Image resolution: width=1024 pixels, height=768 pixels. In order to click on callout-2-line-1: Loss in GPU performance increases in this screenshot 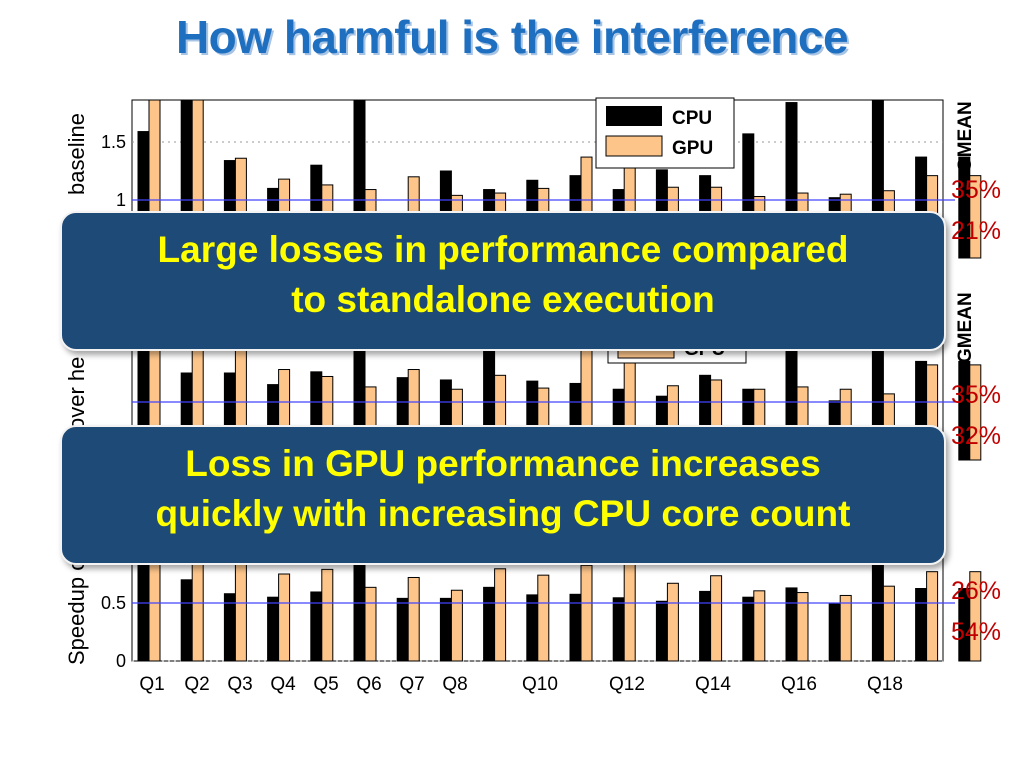, I will do `click(503, 463)`.